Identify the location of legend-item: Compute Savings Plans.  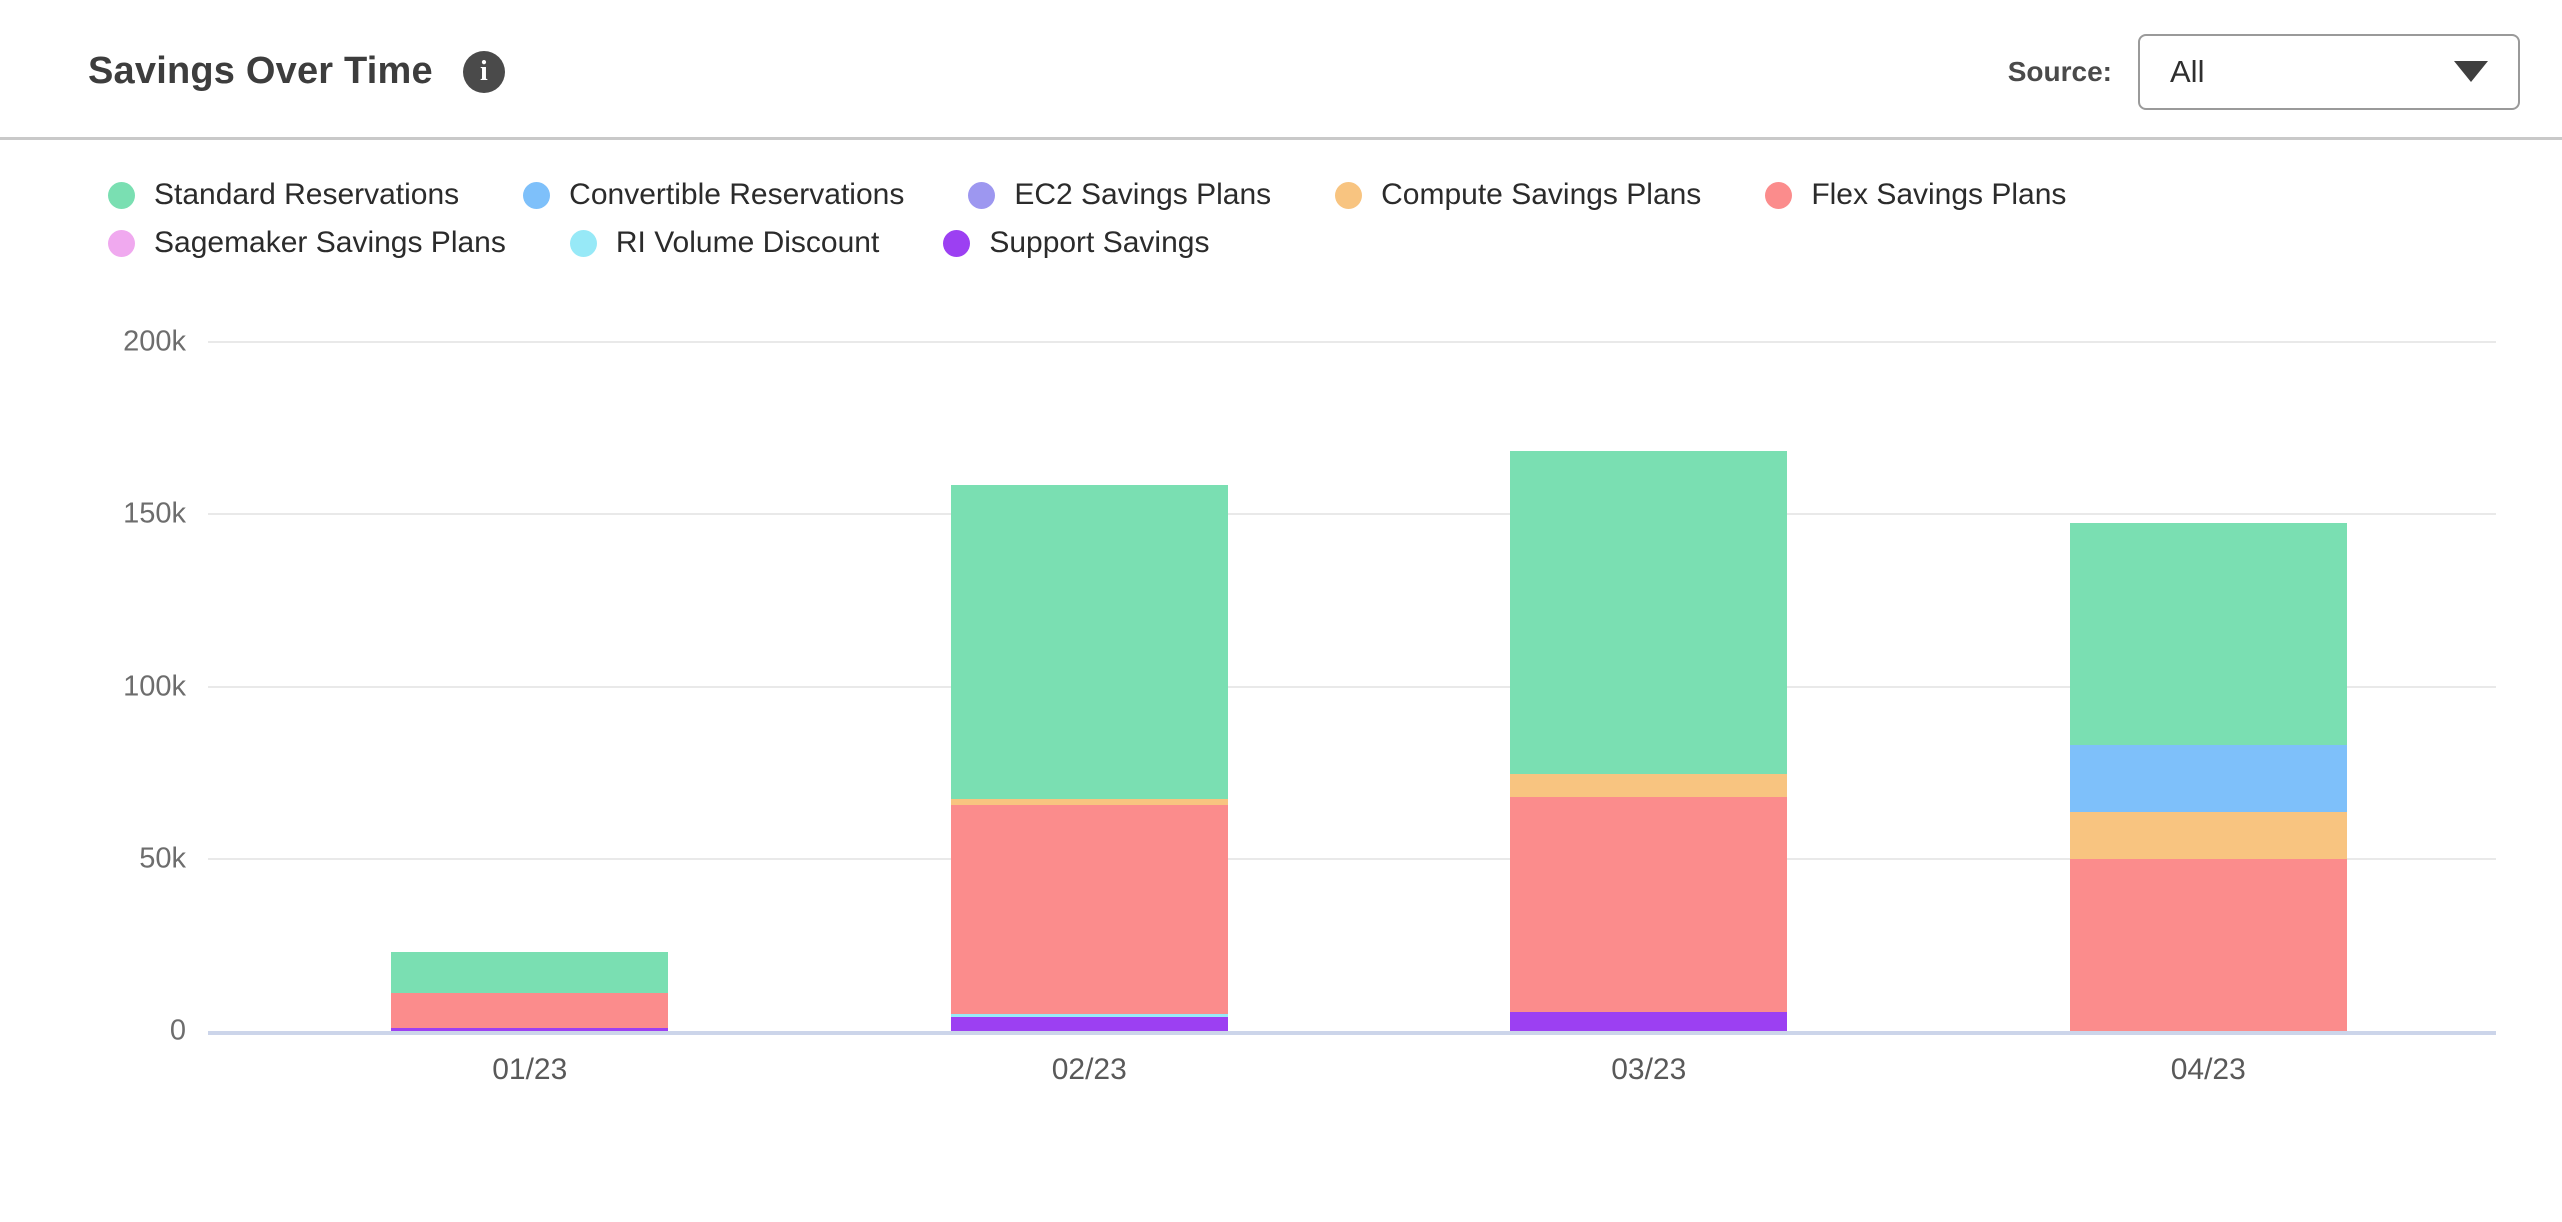
(1518, 195).